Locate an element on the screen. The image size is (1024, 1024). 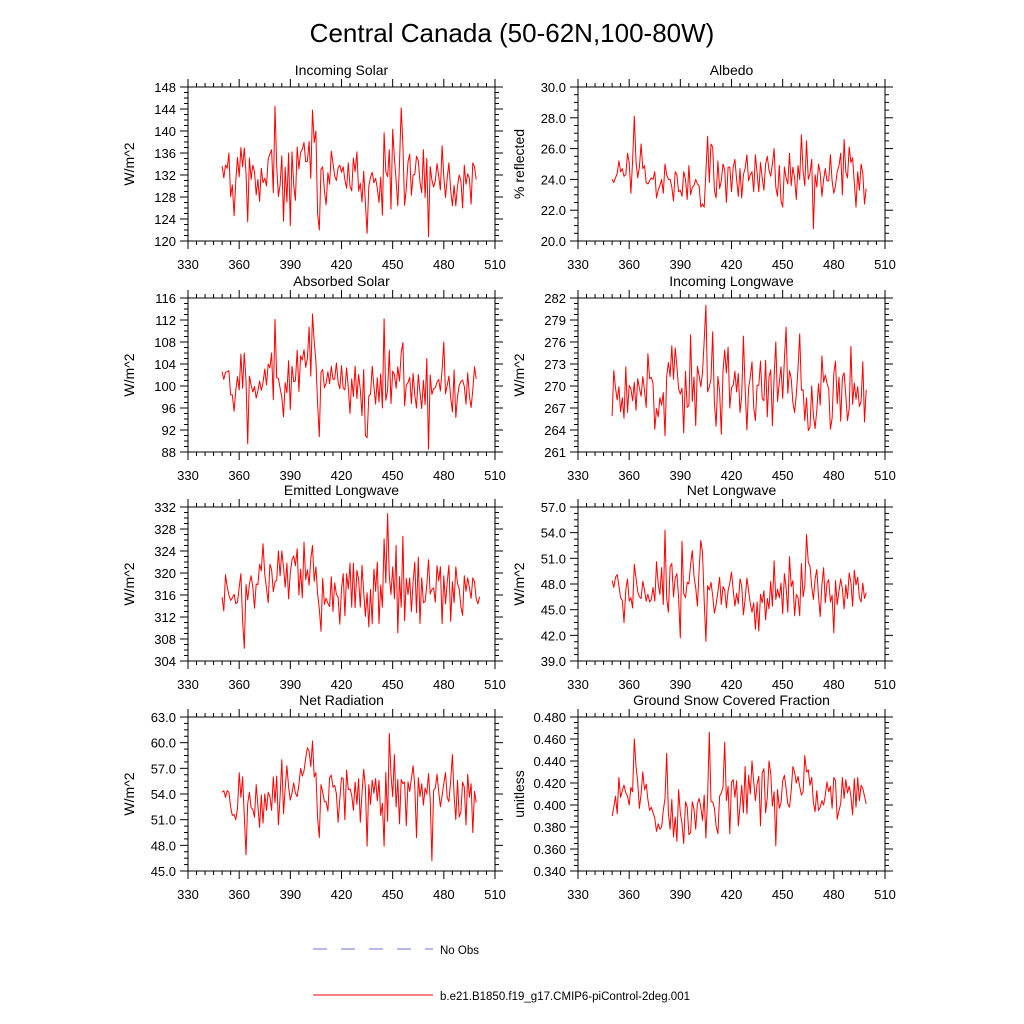
y-tick-label: 0.440 is located at coordinates (549, 761).